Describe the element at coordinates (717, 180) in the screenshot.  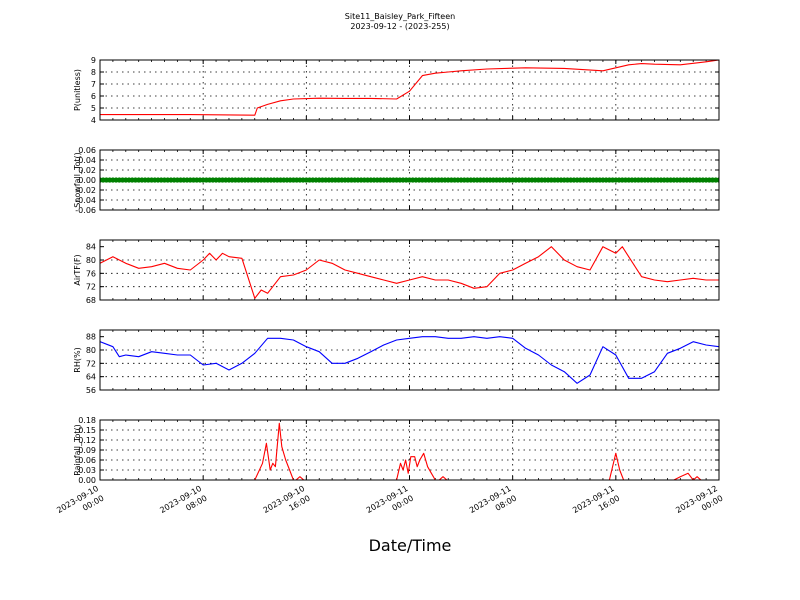
I see `data-point` at that location.